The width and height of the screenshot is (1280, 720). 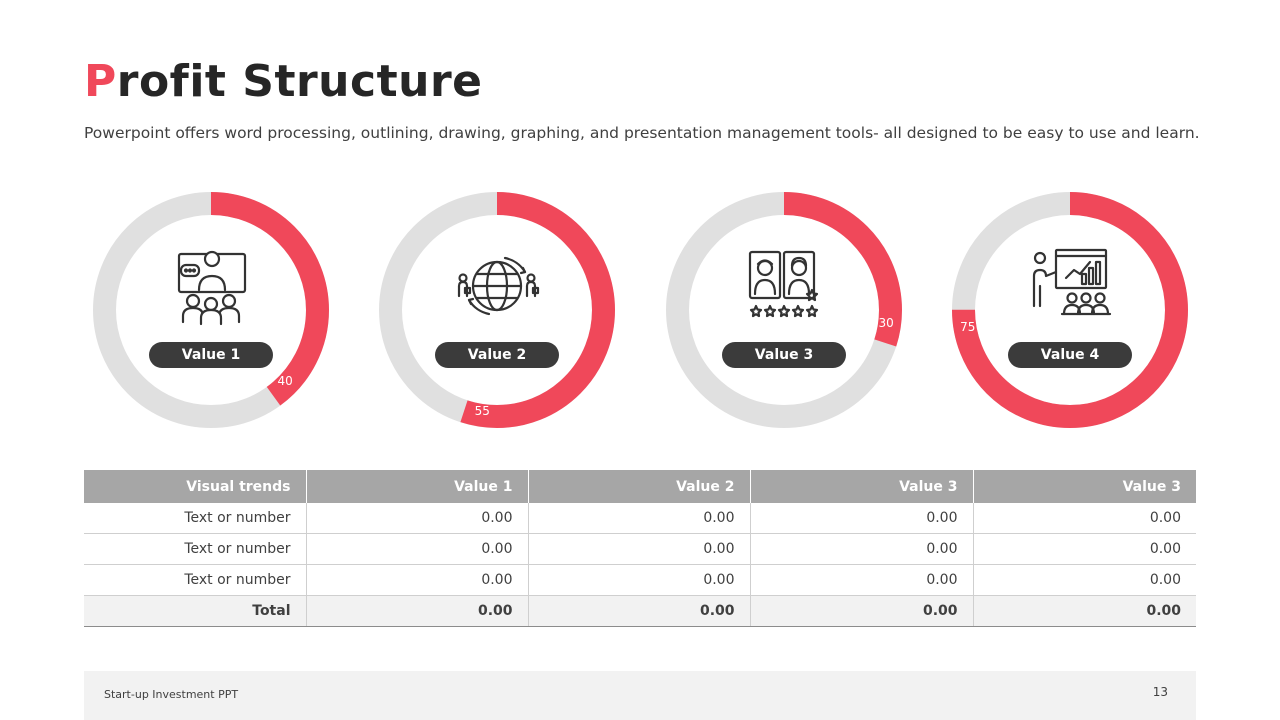 I want to click on globe-business-people-icon, so click(x=497, y=286).